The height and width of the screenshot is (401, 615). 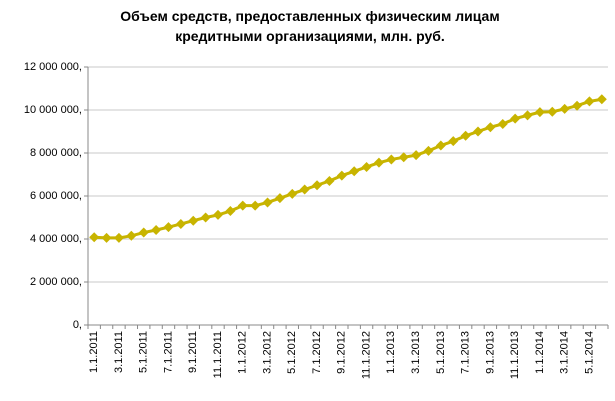 What do you see at coordinates (565, 352) in the screenshot?
I see `x-tick-label: 3.1.2014` at bounding box center [565, 352].